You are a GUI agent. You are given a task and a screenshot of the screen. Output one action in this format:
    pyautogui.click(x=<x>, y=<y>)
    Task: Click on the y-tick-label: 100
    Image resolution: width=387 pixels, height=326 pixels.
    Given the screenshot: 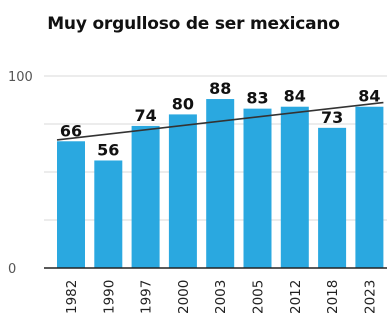 What is the action you would take?
    pyautogui.click(x=20, y=77)
    